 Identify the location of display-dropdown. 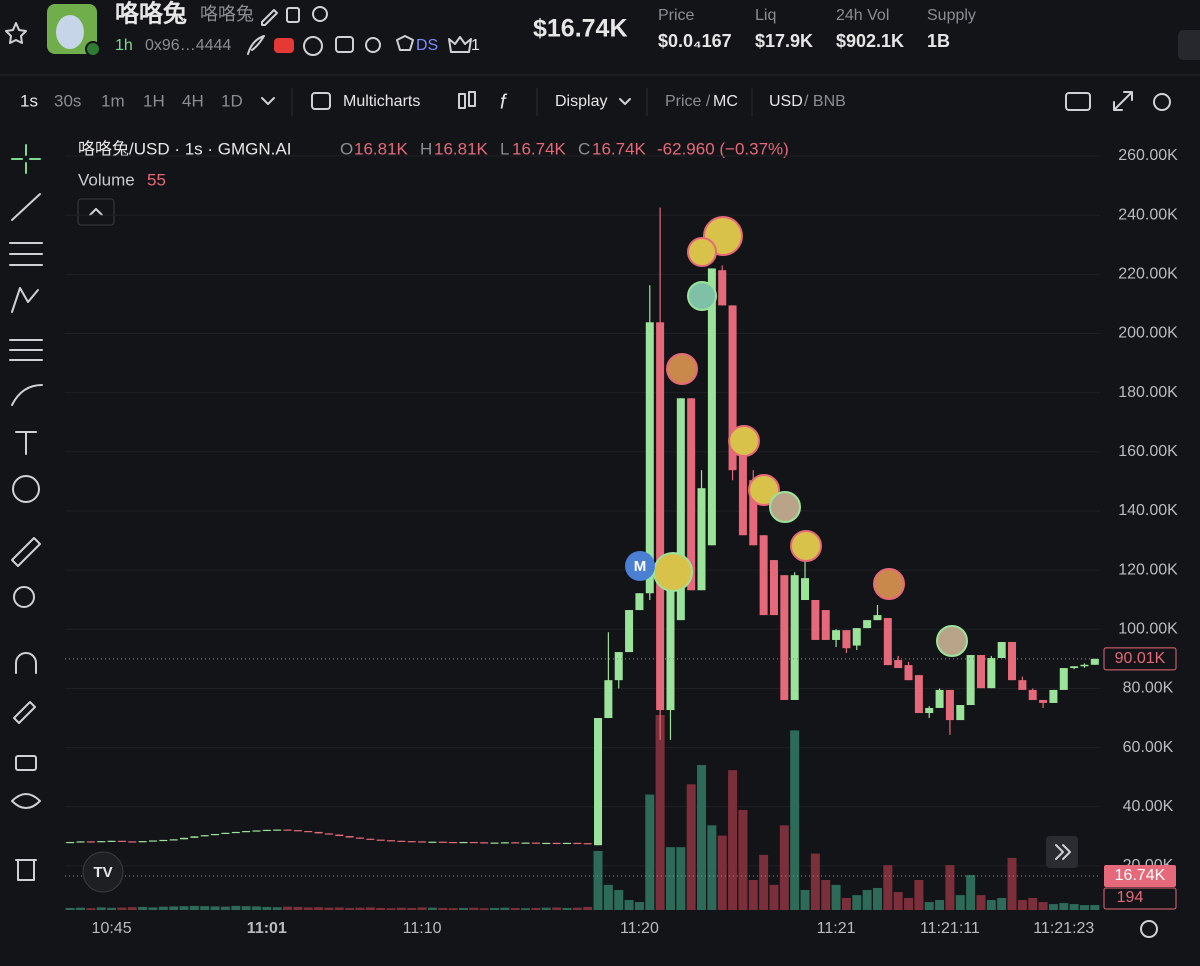
(625, 101).